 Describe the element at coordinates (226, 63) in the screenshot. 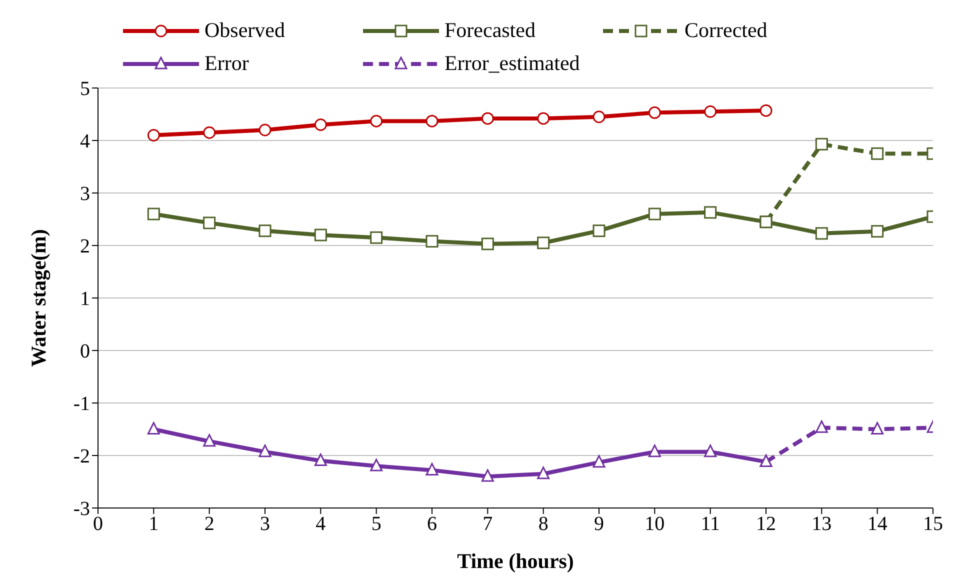

I see `legend-label: Error` at that location.